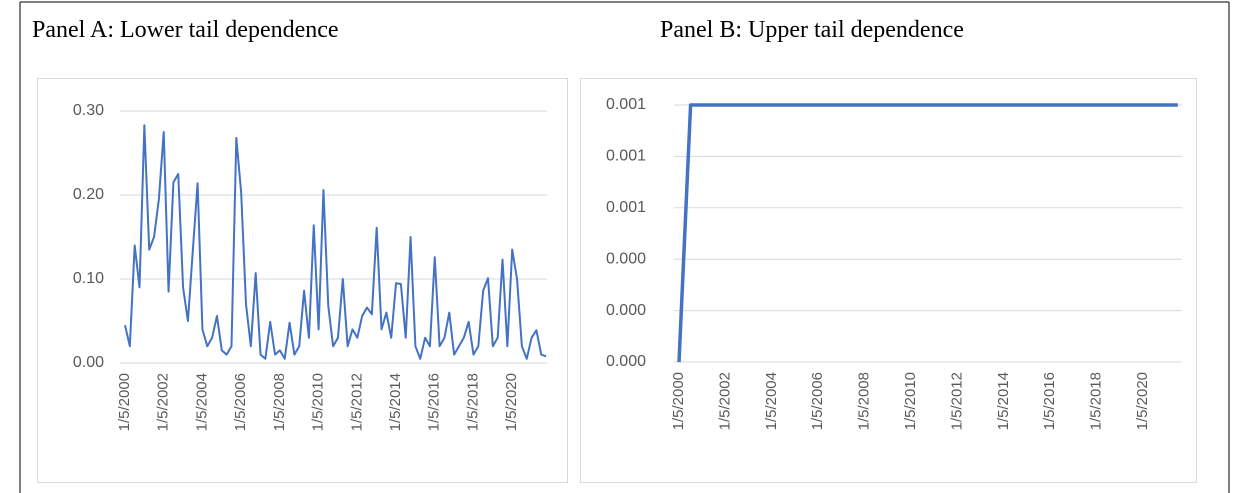  What do you see at coordinates (812, 30) in the screenshot?
I see `panel-title: Panel B: Upper tail dependence` at bounding box center [812, 30].